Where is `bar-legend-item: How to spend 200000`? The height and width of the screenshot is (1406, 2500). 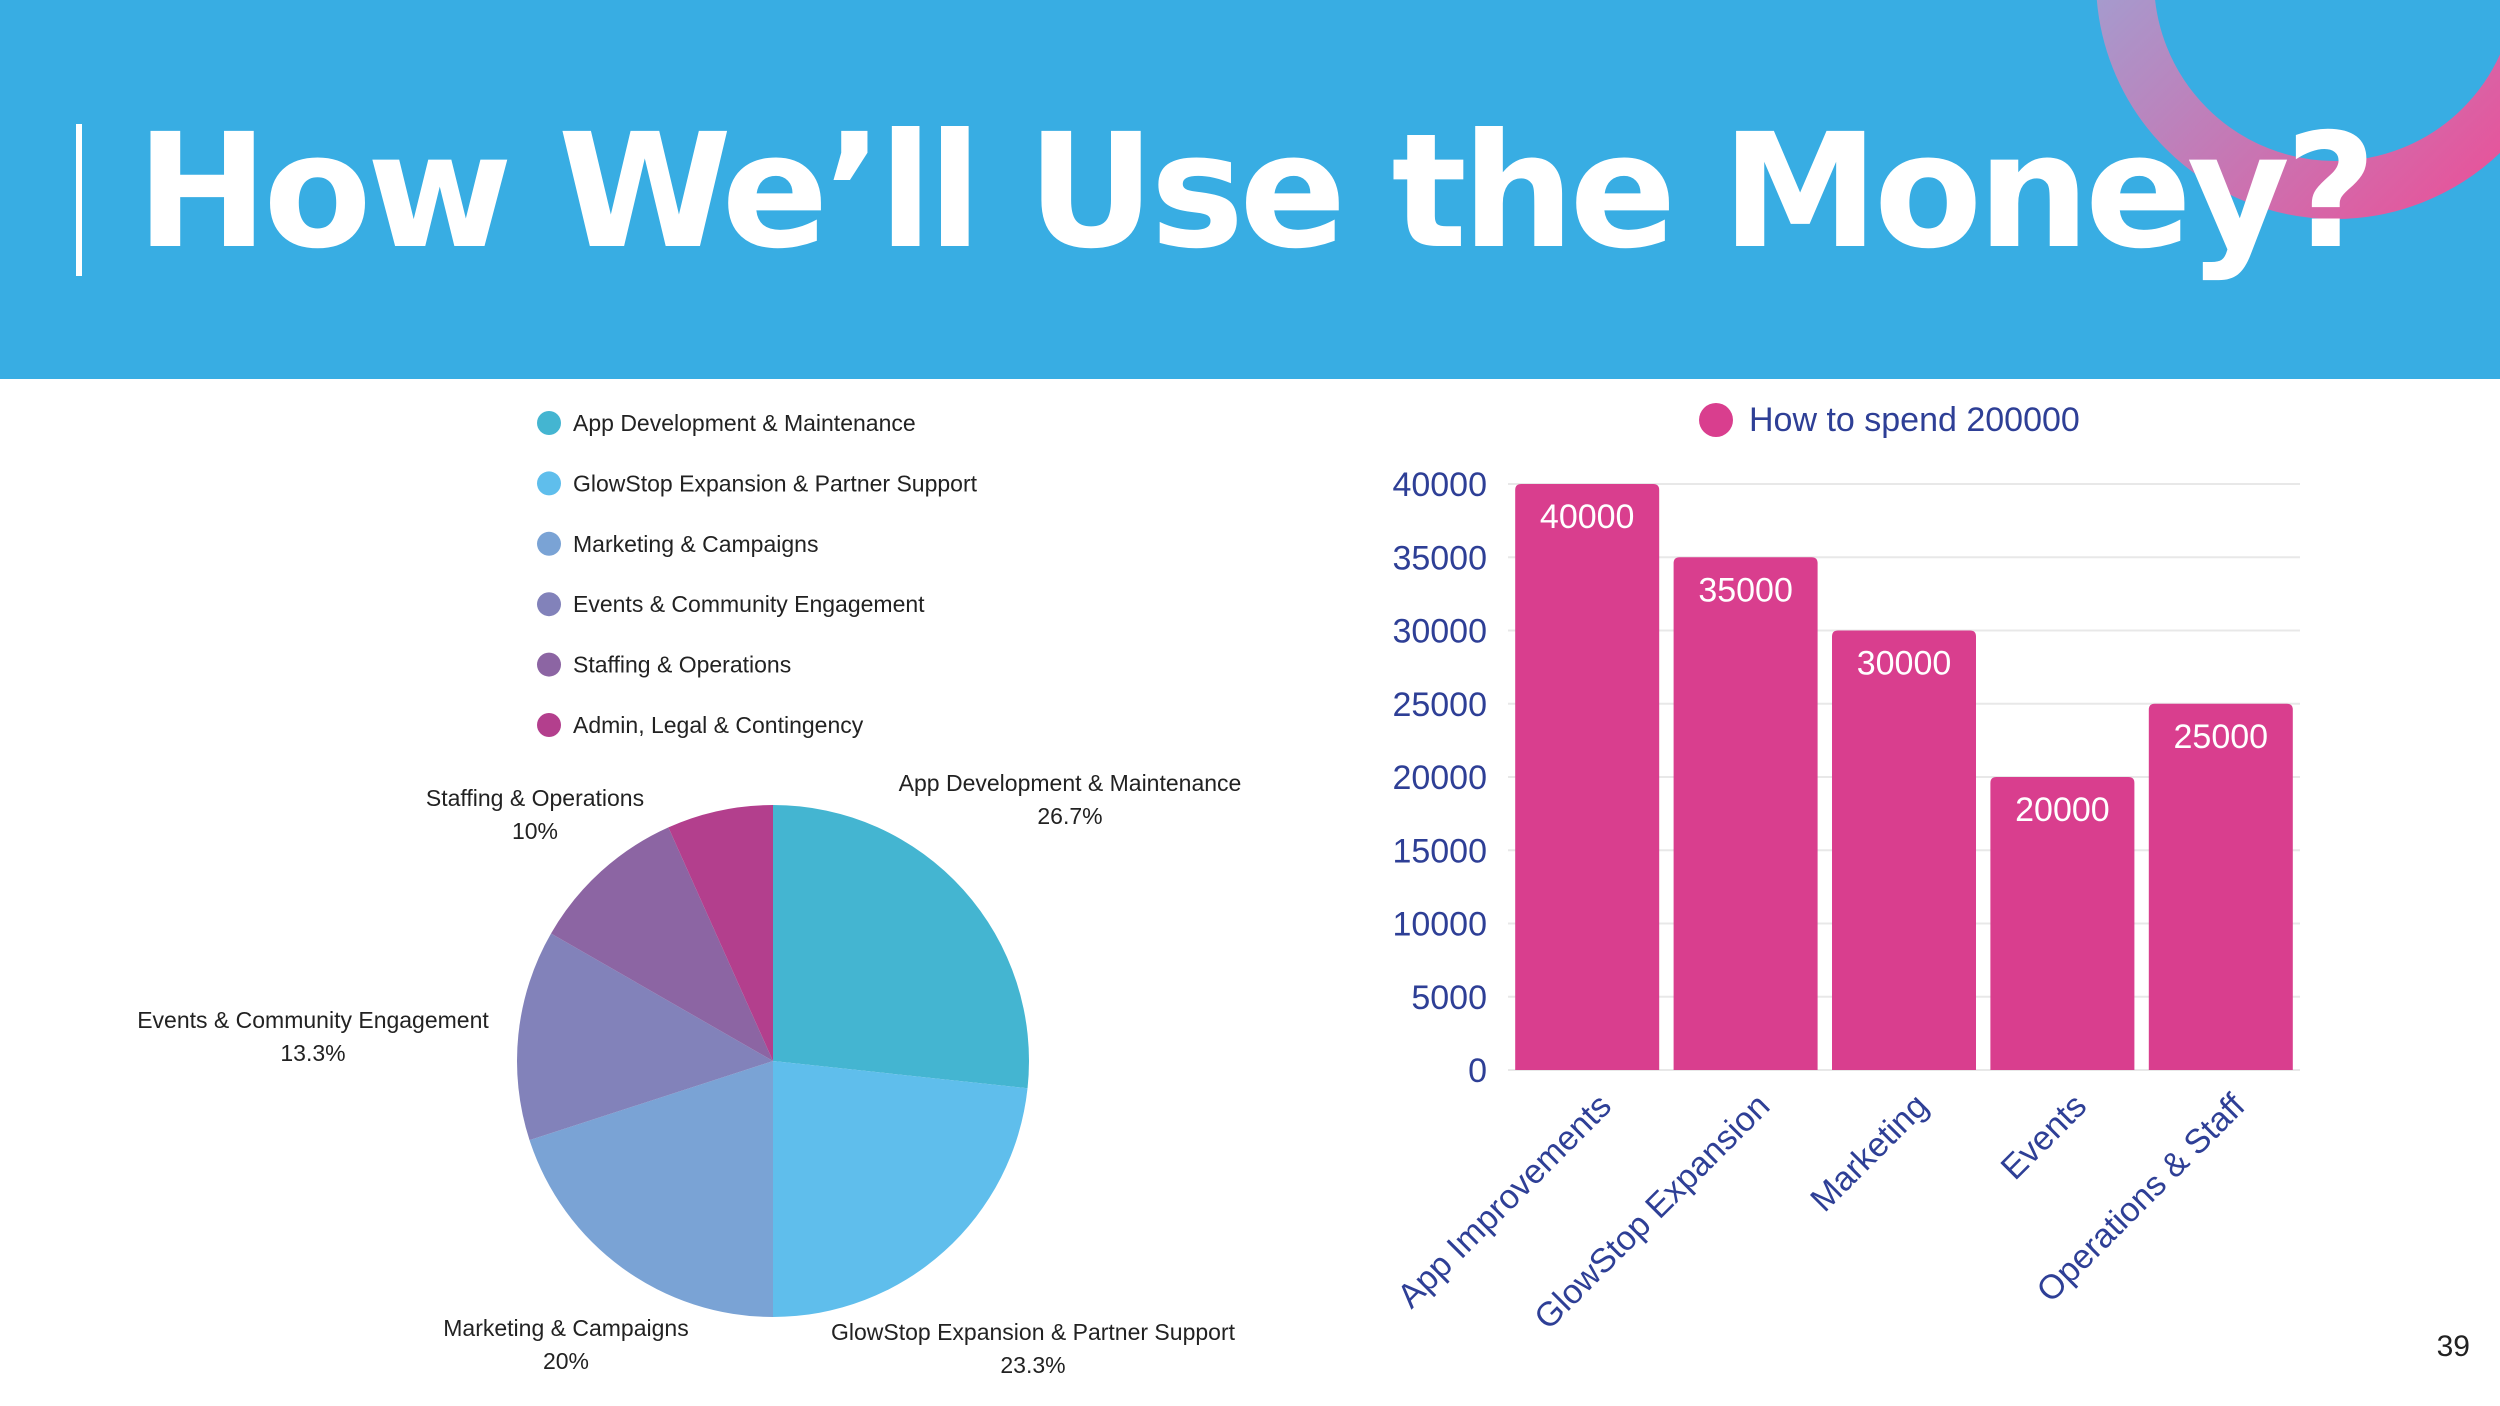 bar-legend-item: How to spend 200000 is located at coordinates (1889, 420).